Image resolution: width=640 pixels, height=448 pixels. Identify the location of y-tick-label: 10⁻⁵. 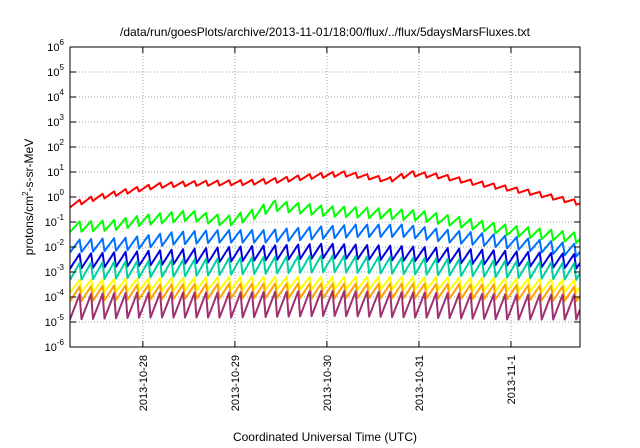
(55, 321).